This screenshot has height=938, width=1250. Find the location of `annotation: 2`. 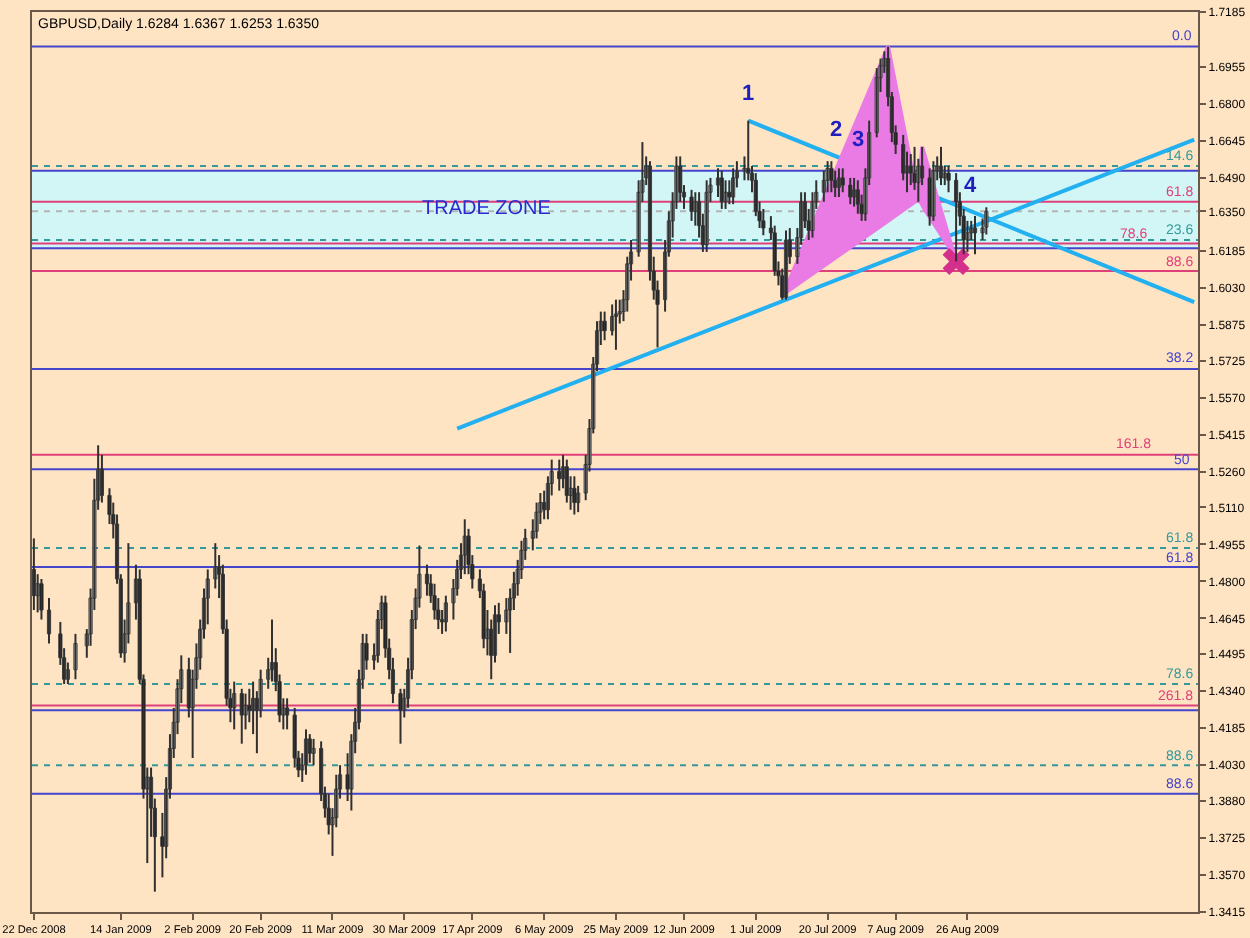

annotation: 2 is located at coordinates (836, 130).